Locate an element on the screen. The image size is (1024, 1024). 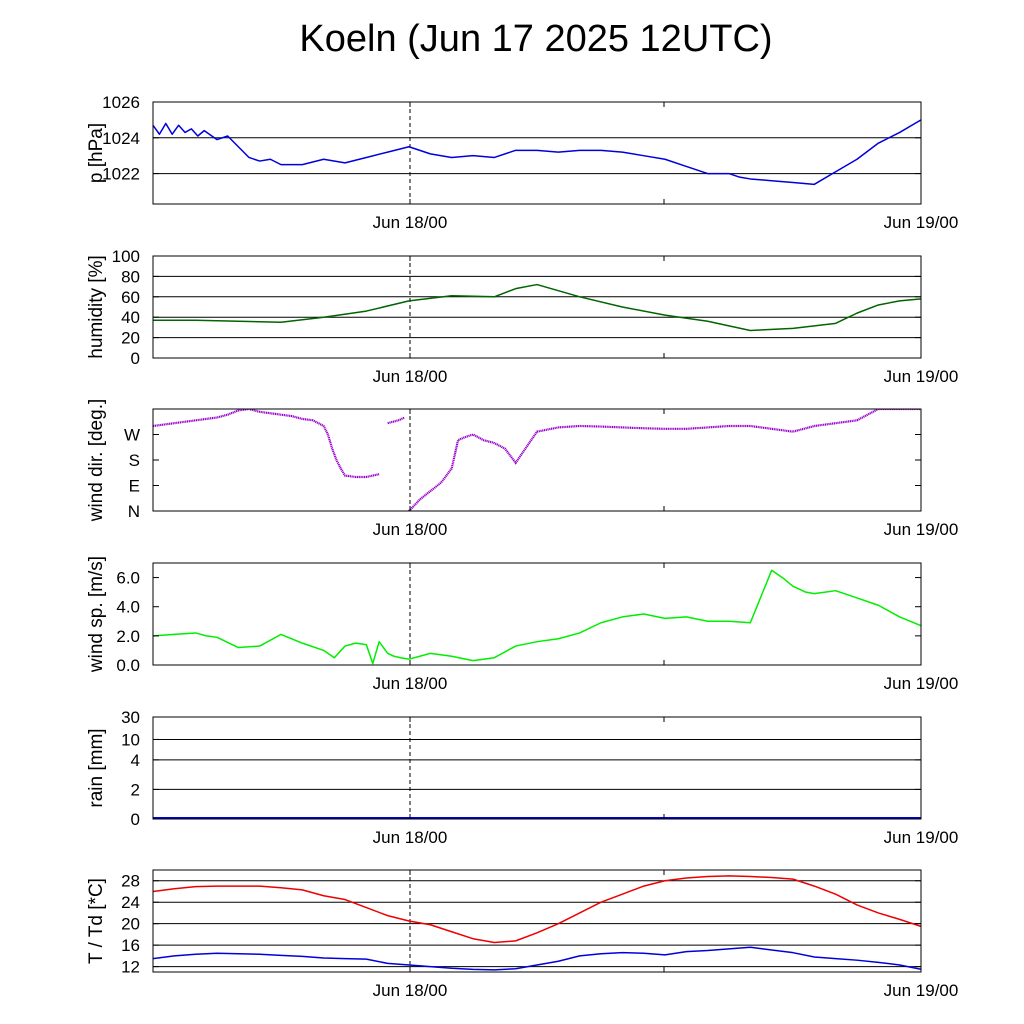
panel-5: 12 16 20 24 28 Jun 18/00 Jun 19/00 T / Td [*C] is located at coordinates (522, 934).